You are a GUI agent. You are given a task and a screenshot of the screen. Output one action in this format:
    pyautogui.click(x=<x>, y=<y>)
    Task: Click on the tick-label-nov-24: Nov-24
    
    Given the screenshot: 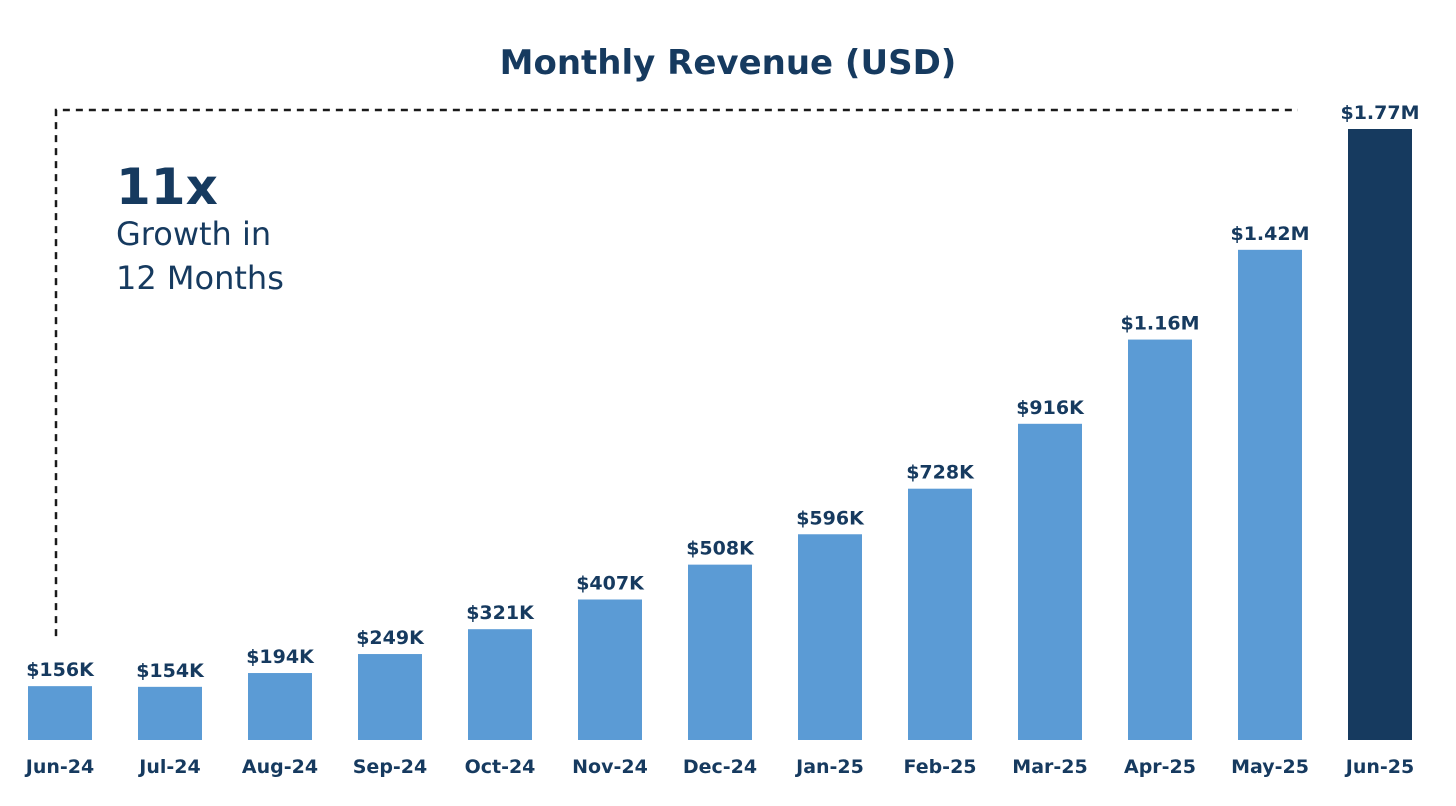 What is the action you would take?
    pyautogui.click(x=610, y=767)
    